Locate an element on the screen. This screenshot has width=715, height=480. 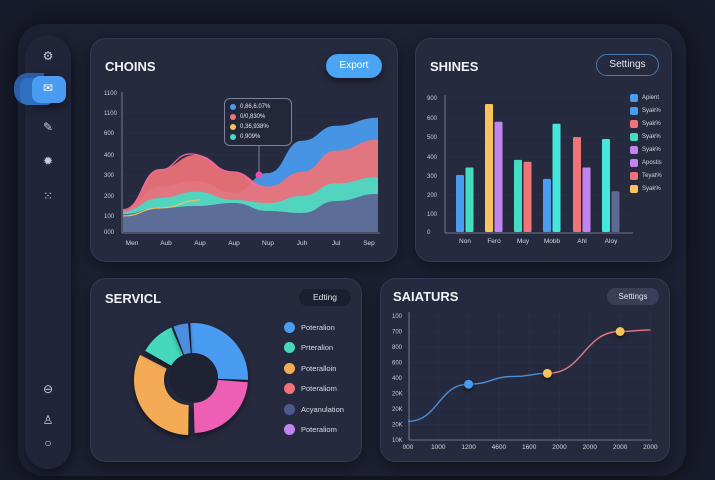
tooltip-row: 0,36,938% is located at coordinates (258, 127).